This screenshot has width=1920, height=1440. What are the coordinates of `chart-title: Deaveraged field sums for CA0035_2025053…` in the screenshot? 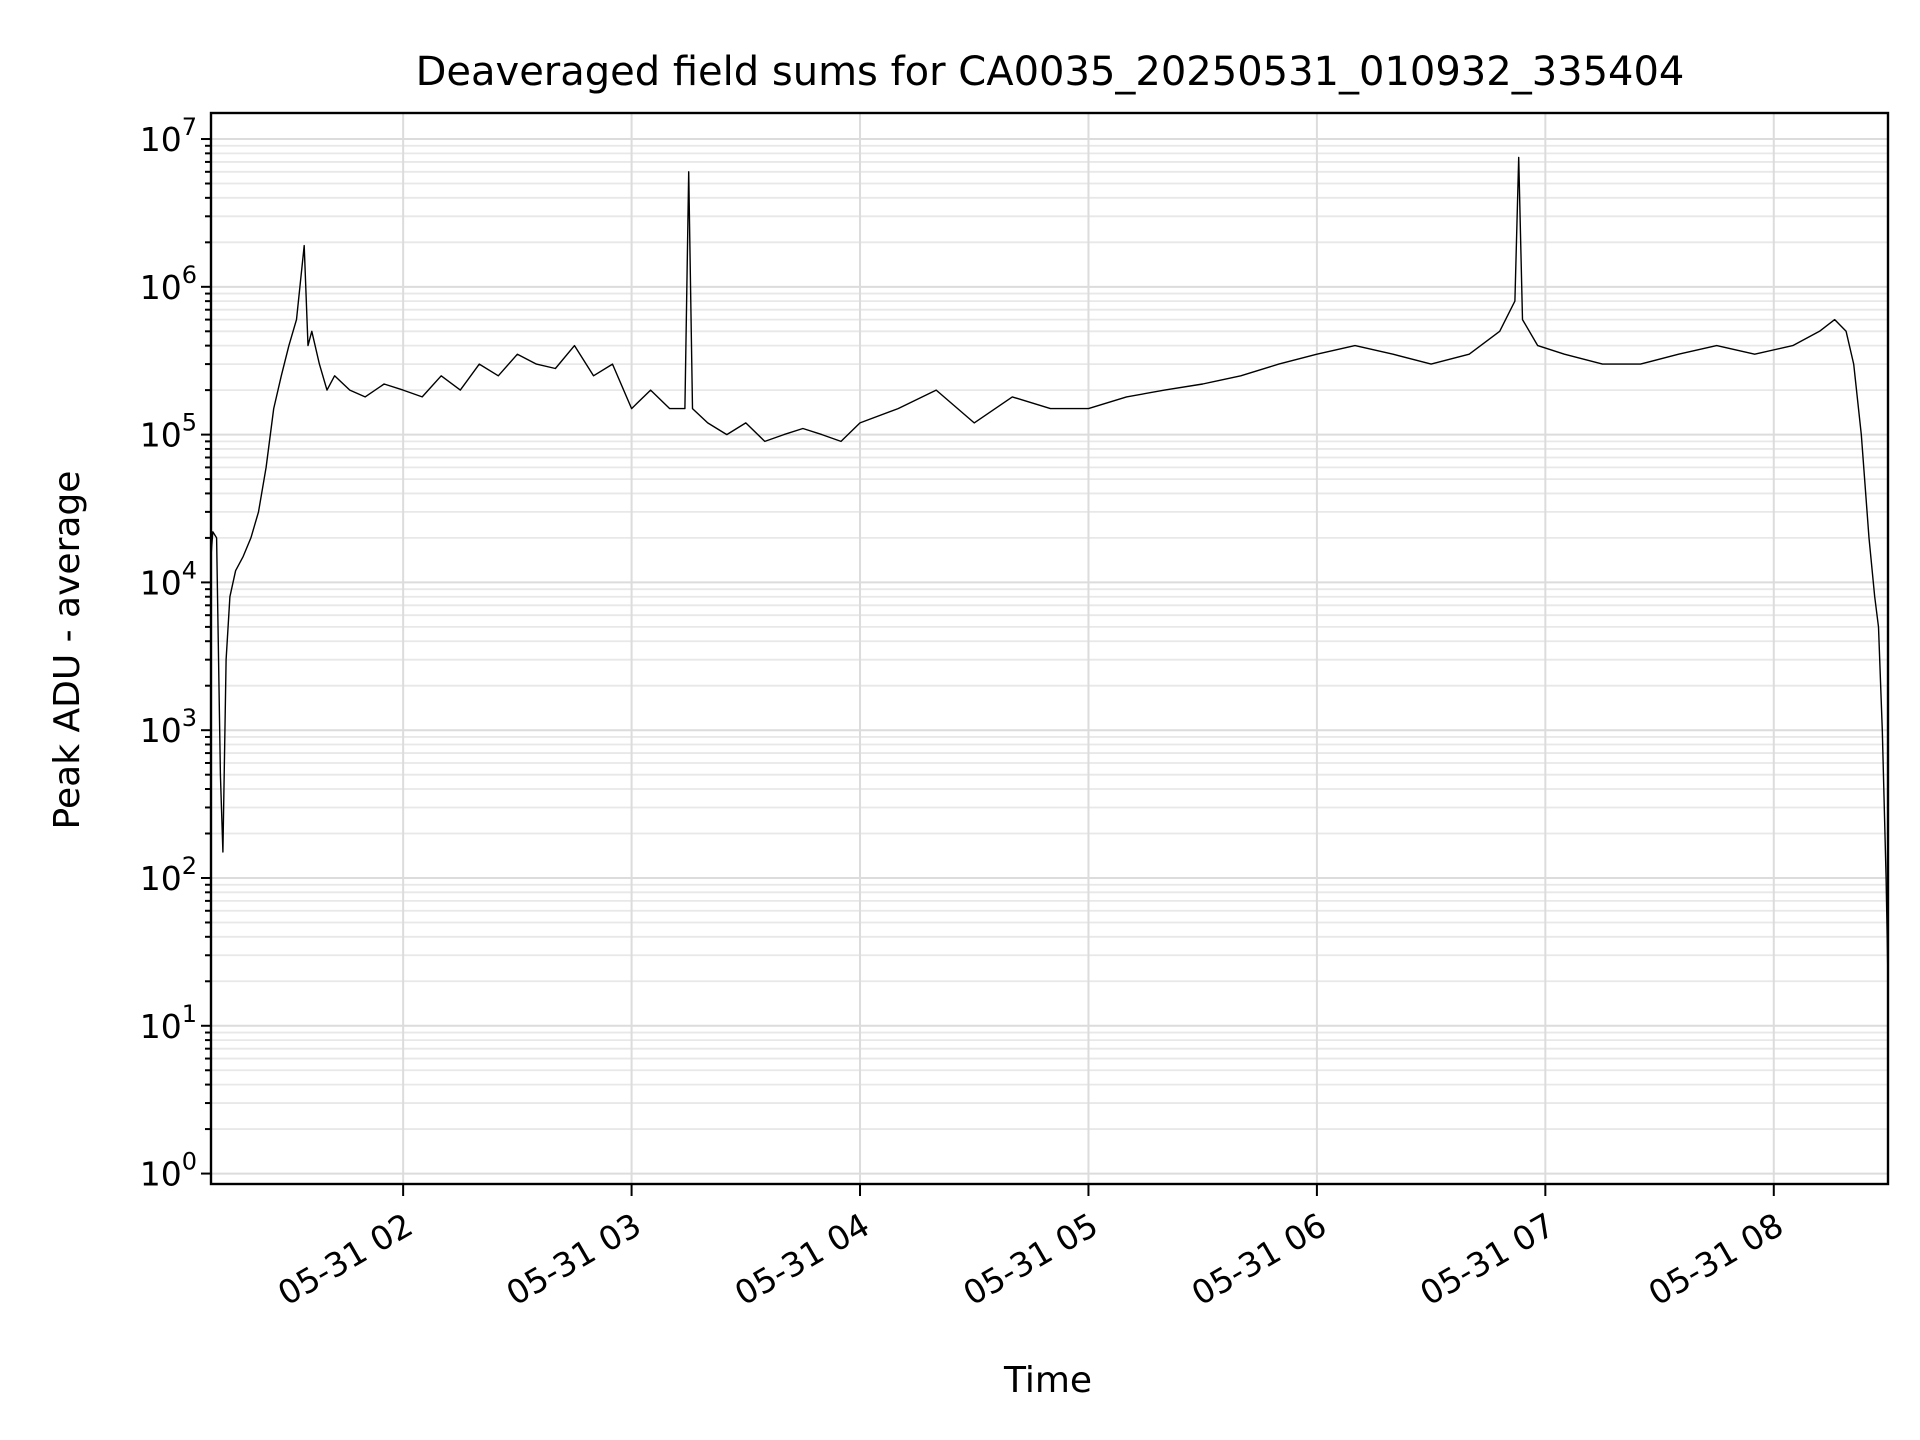 It's located at (1050, 72).